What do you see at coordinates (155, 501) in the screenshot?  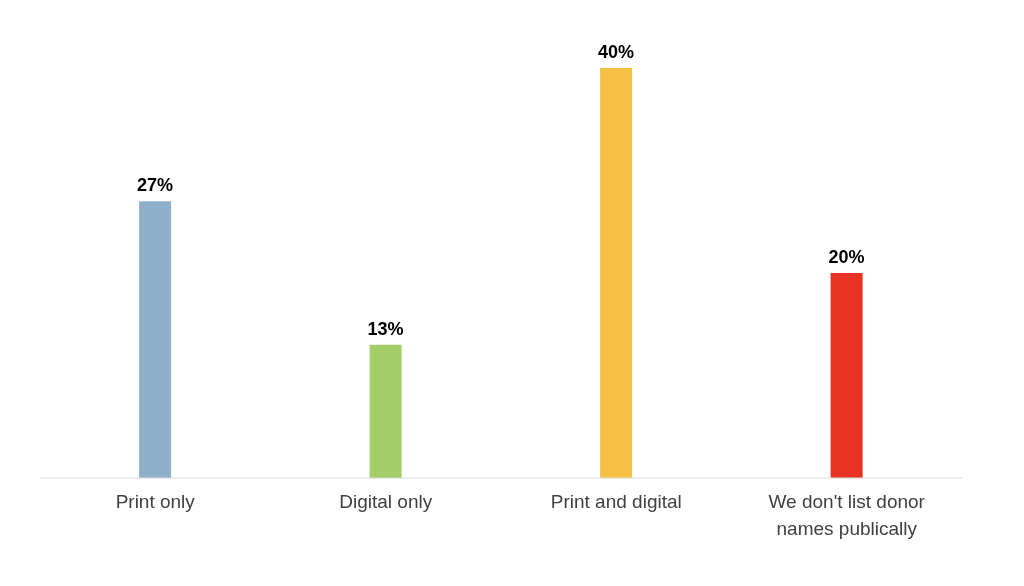 I see `x-tick-label: Print only` at bounding box center [155, 501].